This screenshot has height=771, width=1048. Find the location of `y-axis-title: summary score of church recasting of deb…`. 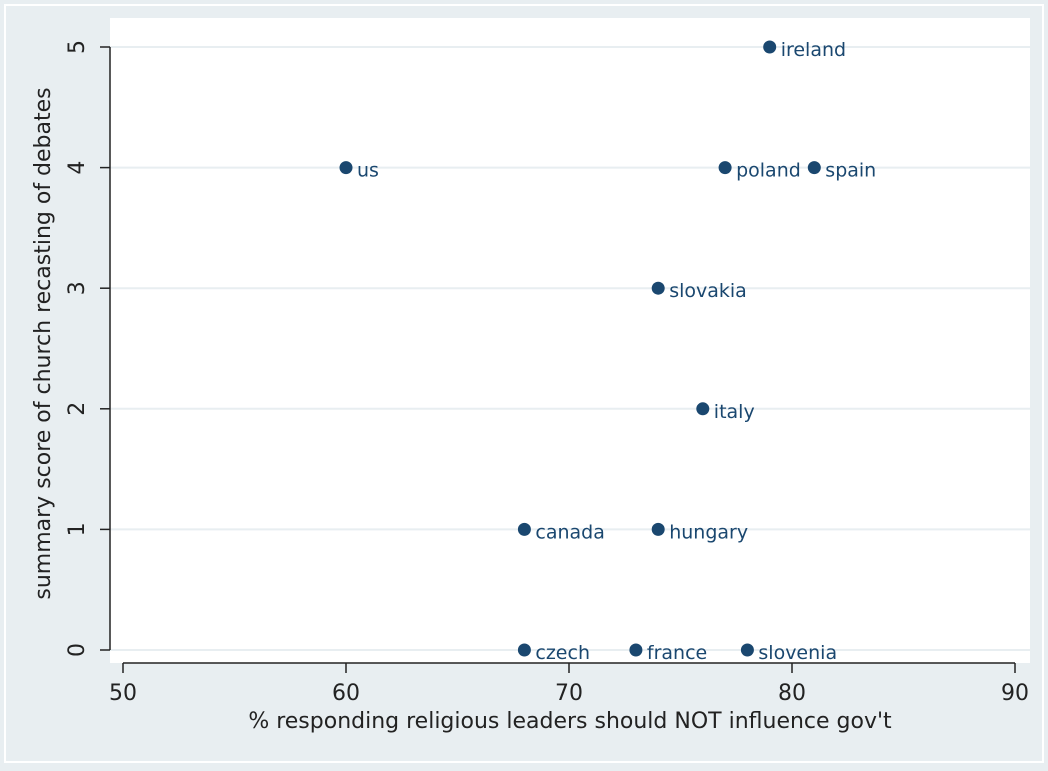

y-axis-title: summary score of church recasting of deb… is located at coordinates (43, 343).